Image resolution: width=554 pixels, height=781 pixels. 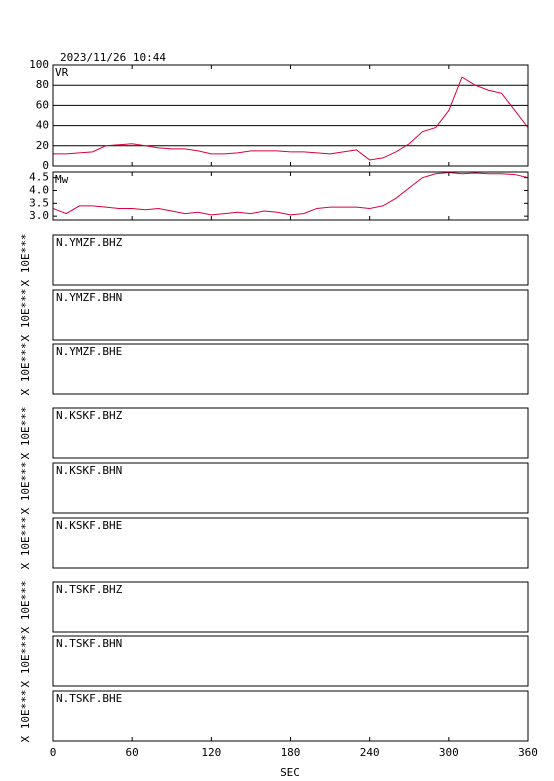 I want to click on panel-label: N.KSKF.BHZ, so click(x=89, y=415).